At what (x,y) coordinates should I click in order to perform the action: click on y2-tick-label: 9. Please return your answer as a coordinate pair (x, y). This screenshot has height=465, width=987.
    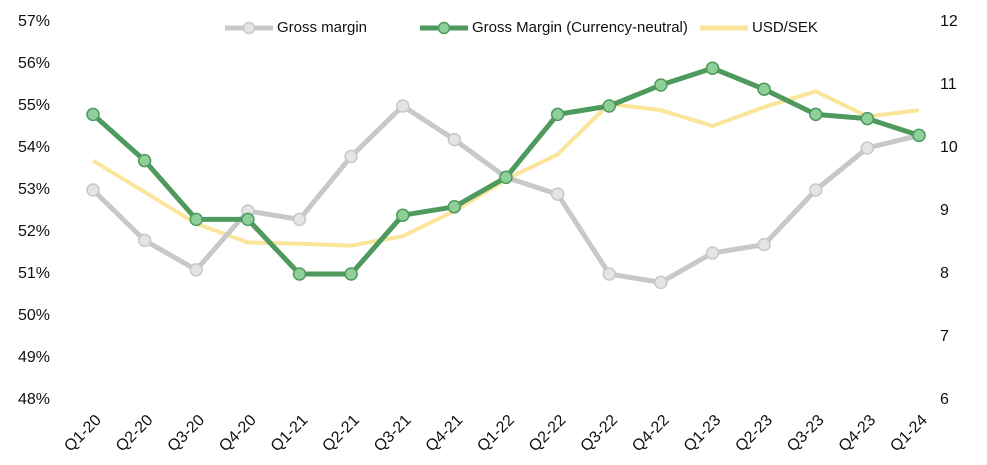
    Looking at the image, I should click on (944, 210).